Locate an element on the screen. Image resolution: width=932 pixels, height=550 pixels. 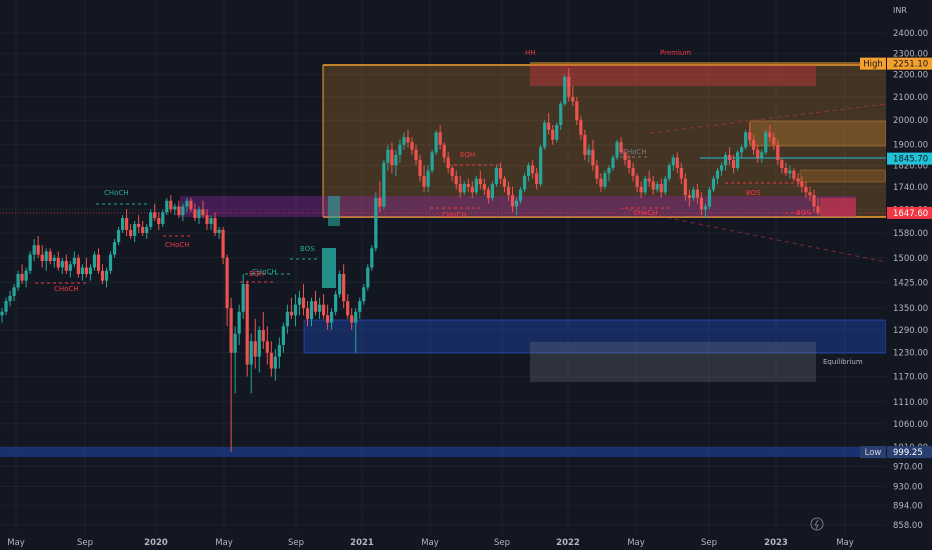
price-tick-label: 930.00 is located at coordinates (908, 487).